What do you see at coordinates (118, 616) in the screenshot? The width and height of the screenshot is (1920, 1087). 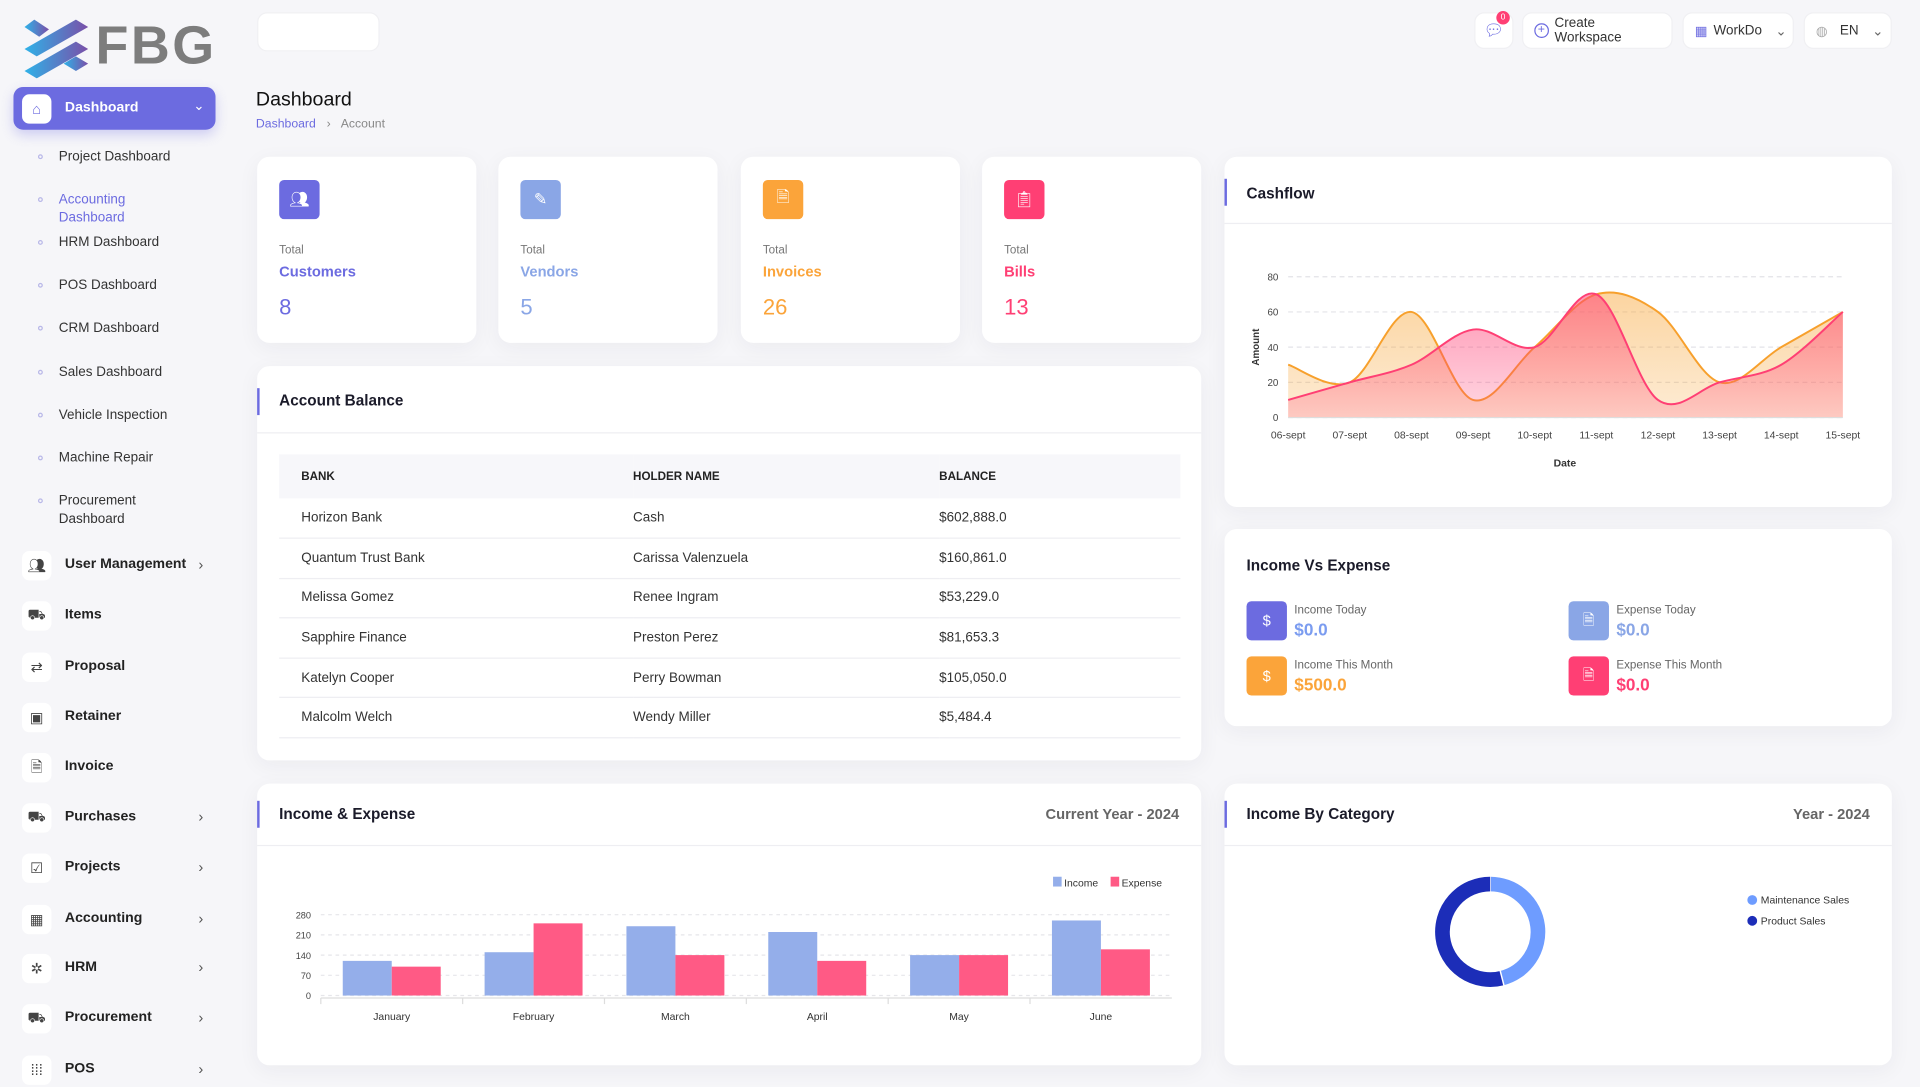 I see `sidebar-item-items: ⛟ Items` at bounding box center [118, 616].